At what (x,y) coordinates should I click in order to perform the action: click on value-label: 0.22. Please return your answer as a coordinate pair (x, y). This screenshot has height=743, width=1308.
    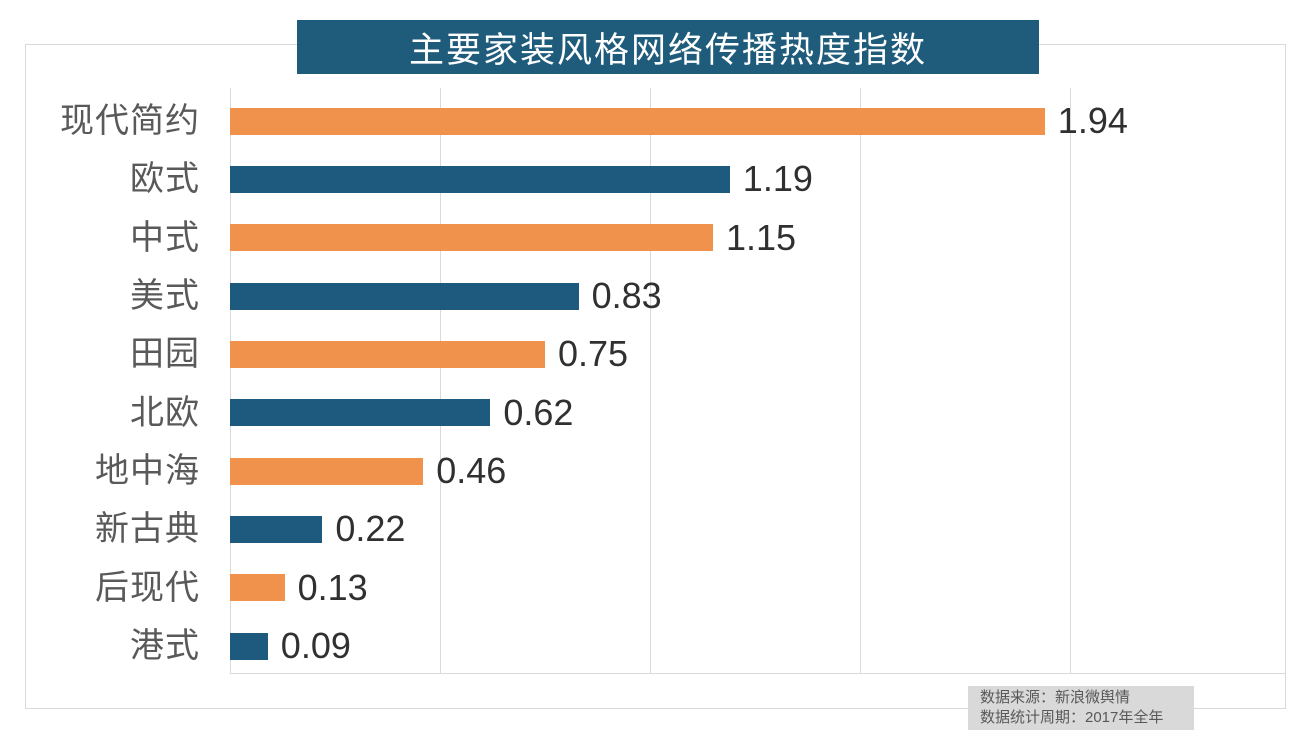
    Looking at the image, I should click on (370, 529).